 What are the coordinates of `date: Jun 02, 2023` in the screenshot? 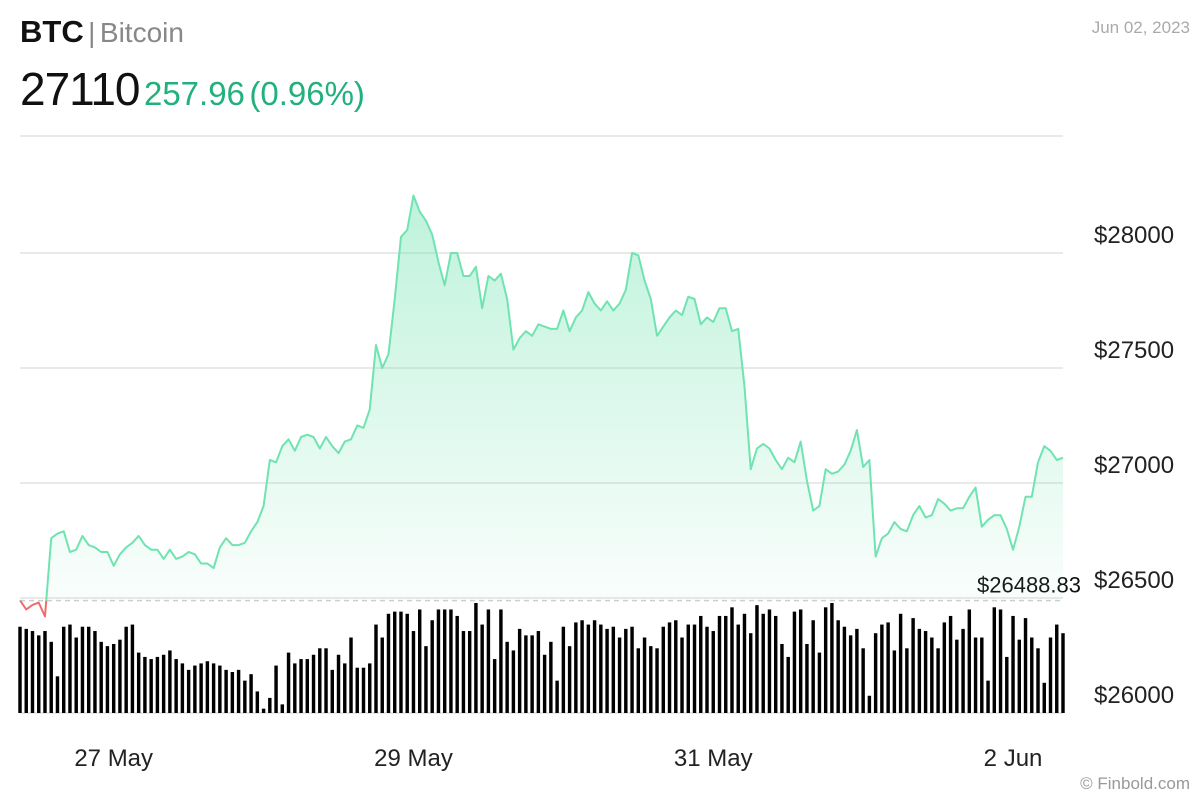 It's located at (1140, 27).